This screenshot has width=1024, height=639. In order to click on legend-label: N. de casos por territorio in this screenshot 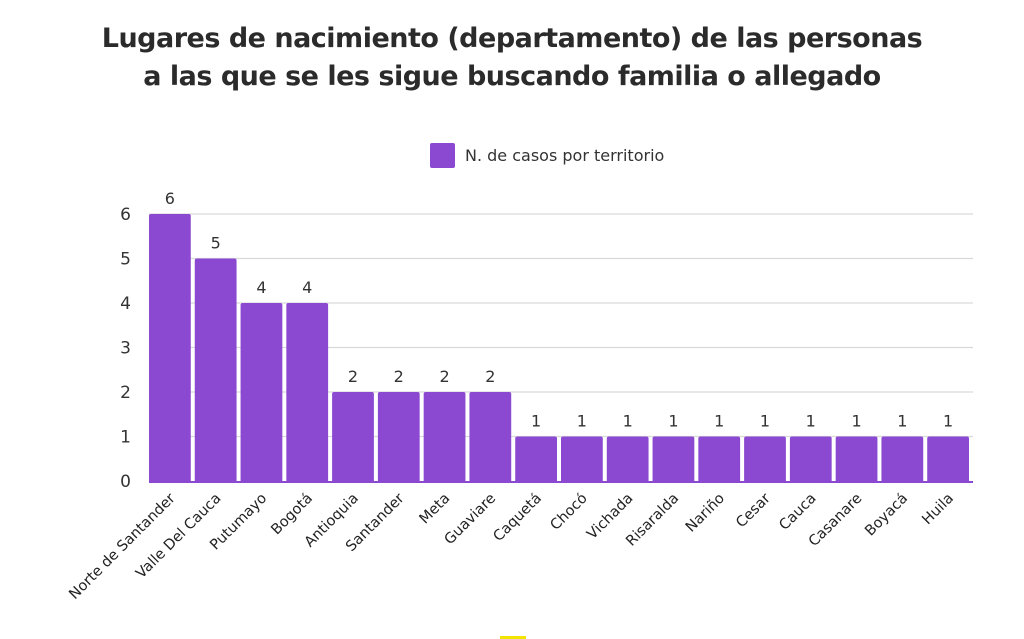, I will do `click(565, 155)`.